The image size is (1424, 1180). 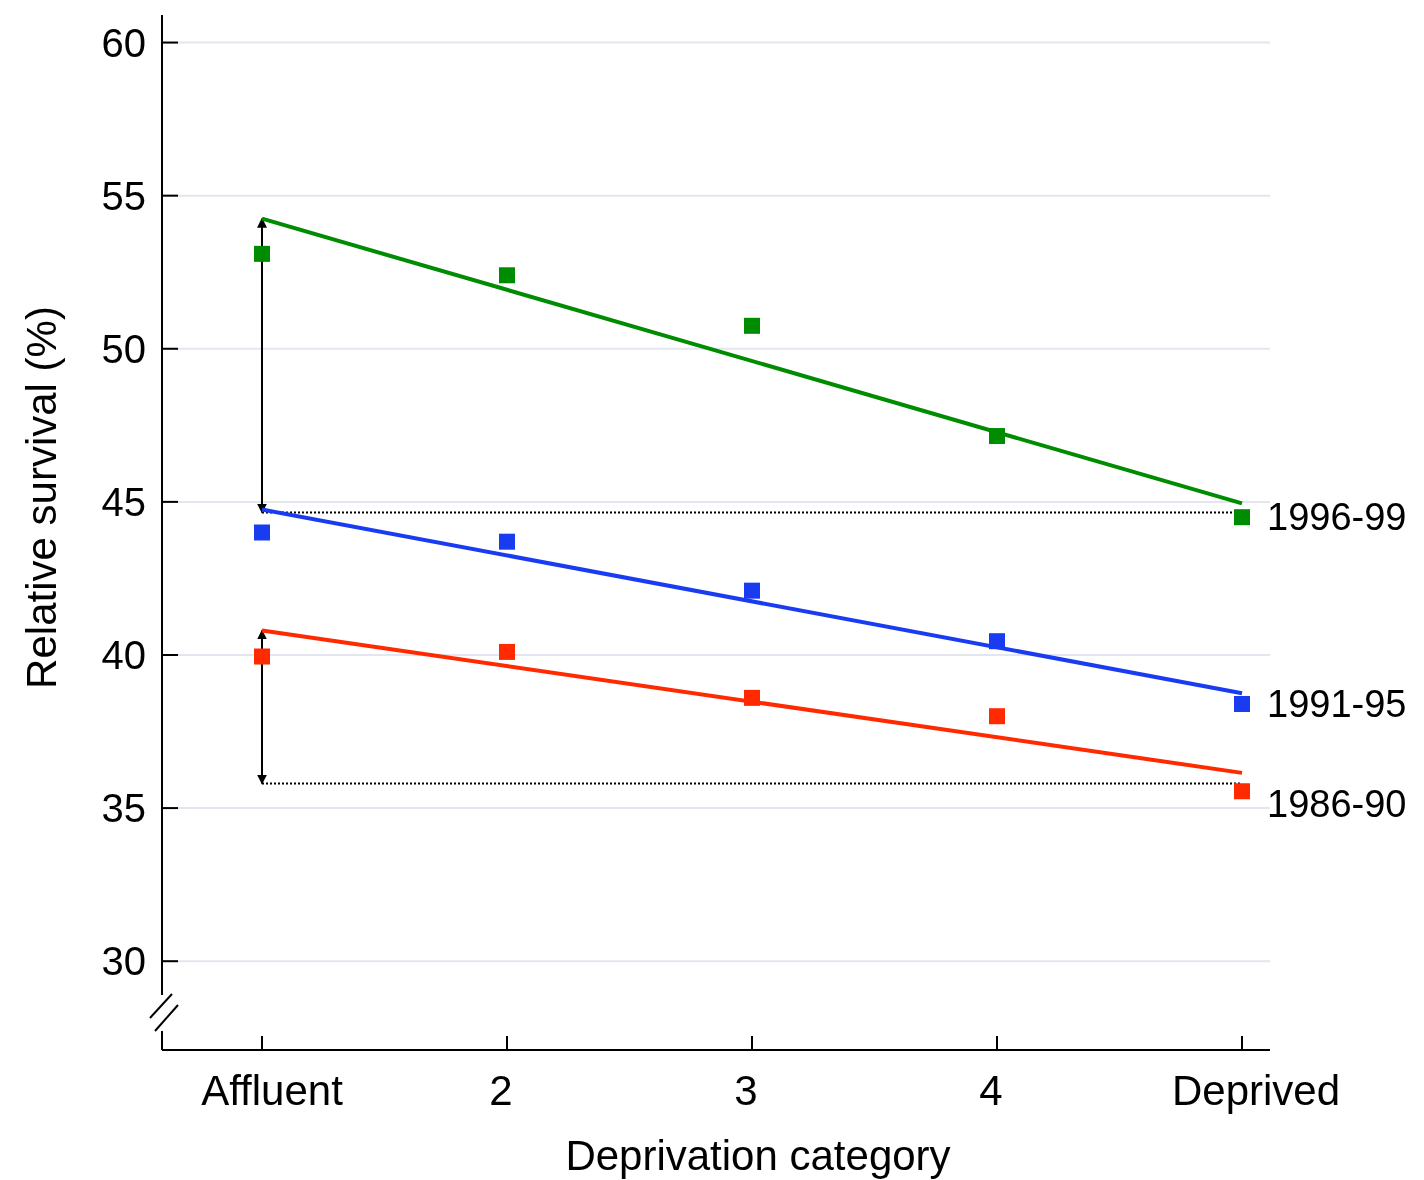 What do you see at coordinates (1337, 517) in the screenshot?
I see `series-label: 1996-99` at bounding box center [1337, 517].